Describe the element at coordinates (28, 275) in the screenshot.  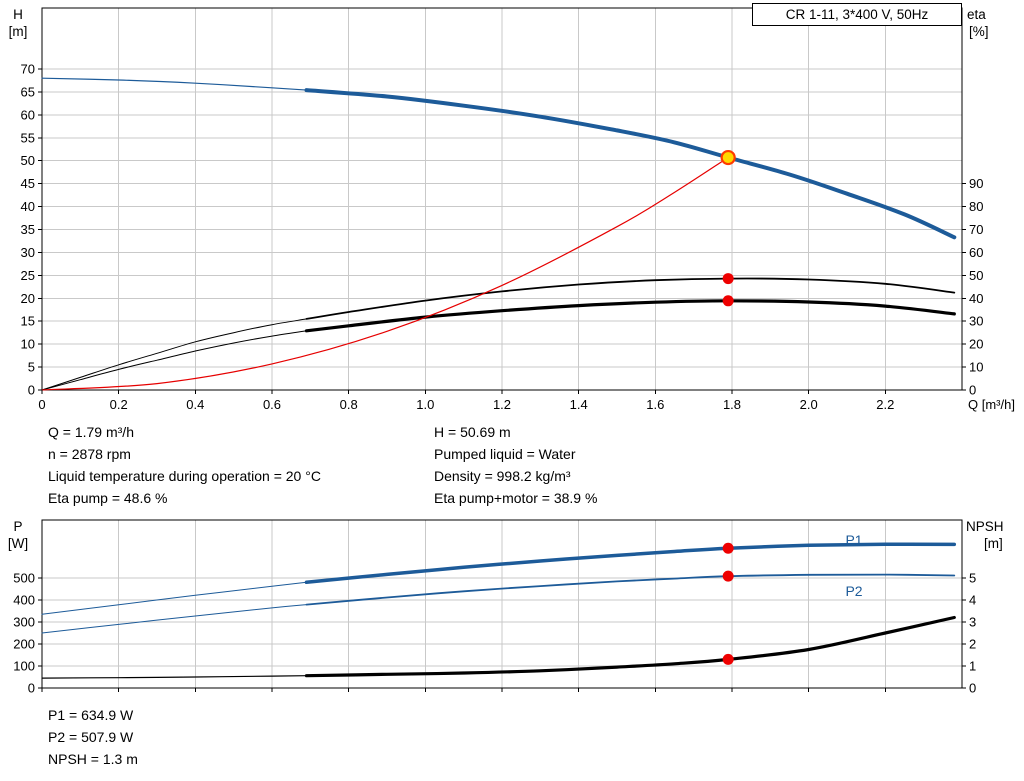
I see `y-left-tick-label: 25` at that location.